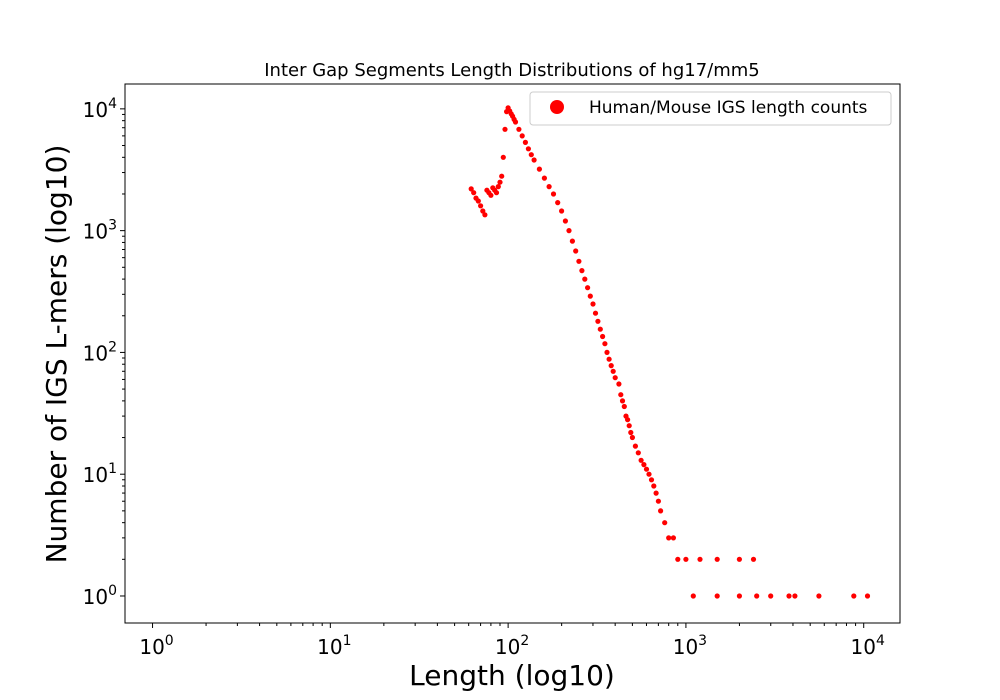 The image size is (1000, 700). I want to click on y-tick-label: 10⁴, so click(100, 109).